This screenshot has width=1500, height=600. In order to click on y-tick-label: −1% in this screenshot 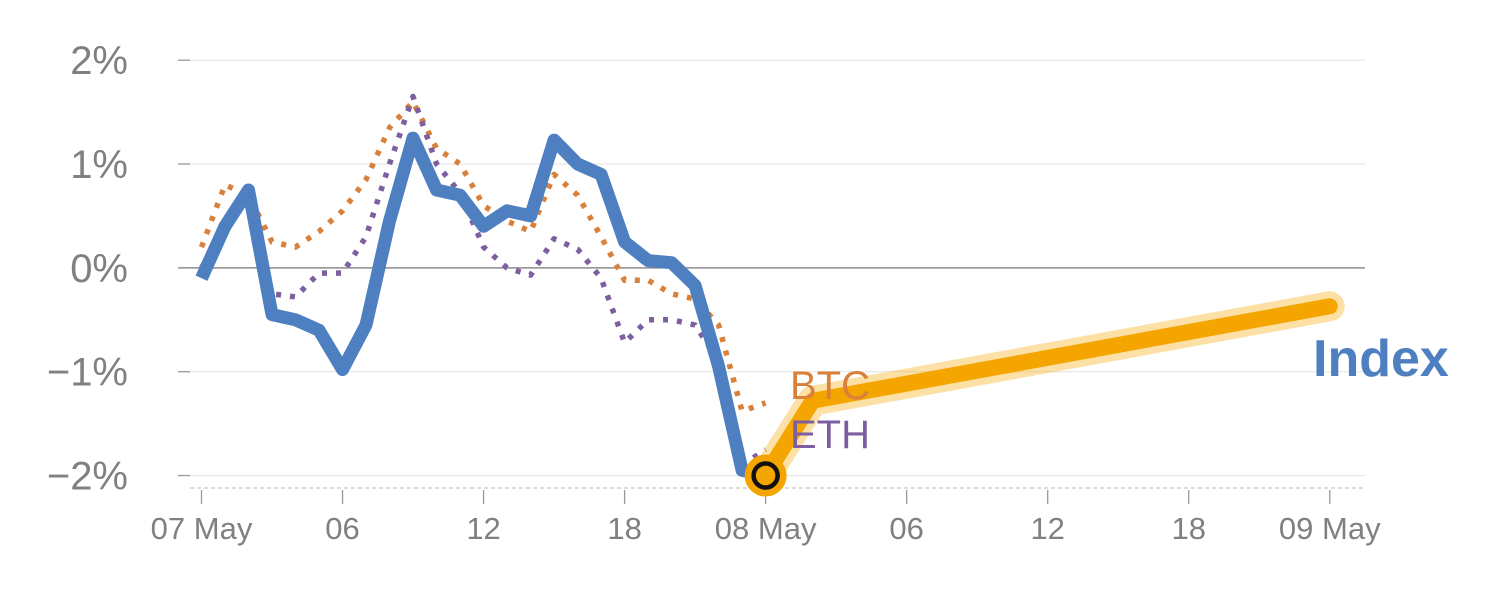, I will do `click(87, 373)`.